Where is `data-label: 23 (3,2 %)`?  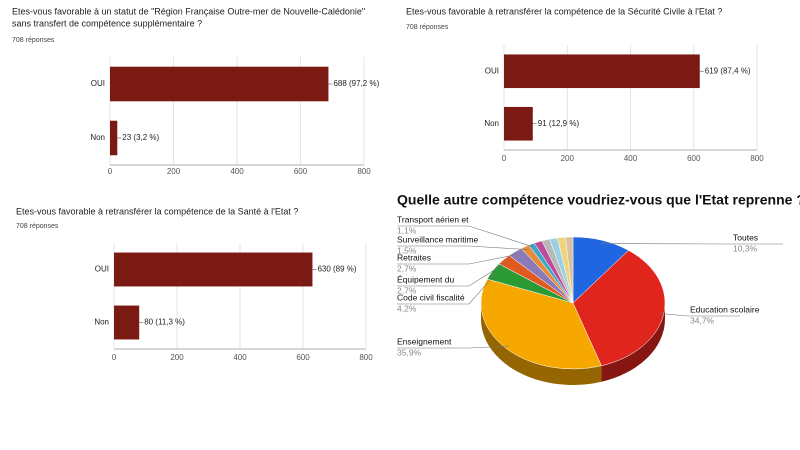 data-label: 23 (3,2 %) is located at coordinates (140, 137).